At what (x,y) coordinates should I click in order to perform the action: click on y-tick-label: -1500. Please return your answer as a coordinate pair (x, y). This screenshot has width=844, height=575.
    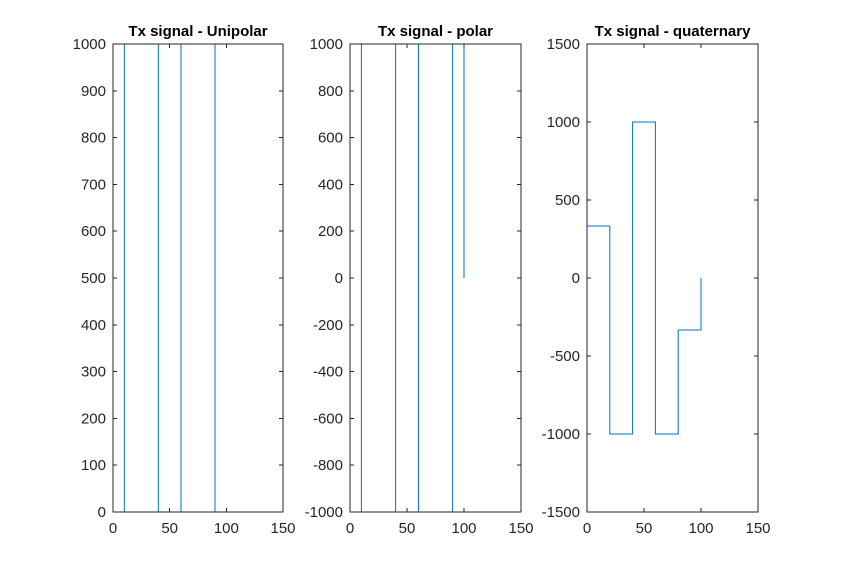
    Looking at the image, I should click on (561, 512).